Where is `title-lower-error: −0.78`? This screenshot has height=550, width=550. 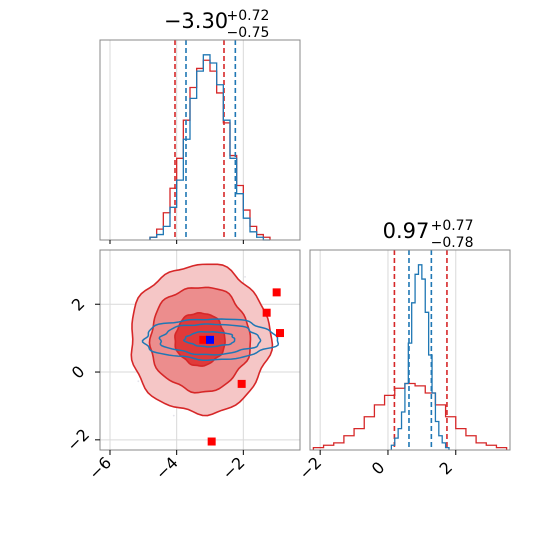
title-lower-error: −0.78 is located at coordinates (452, 243).